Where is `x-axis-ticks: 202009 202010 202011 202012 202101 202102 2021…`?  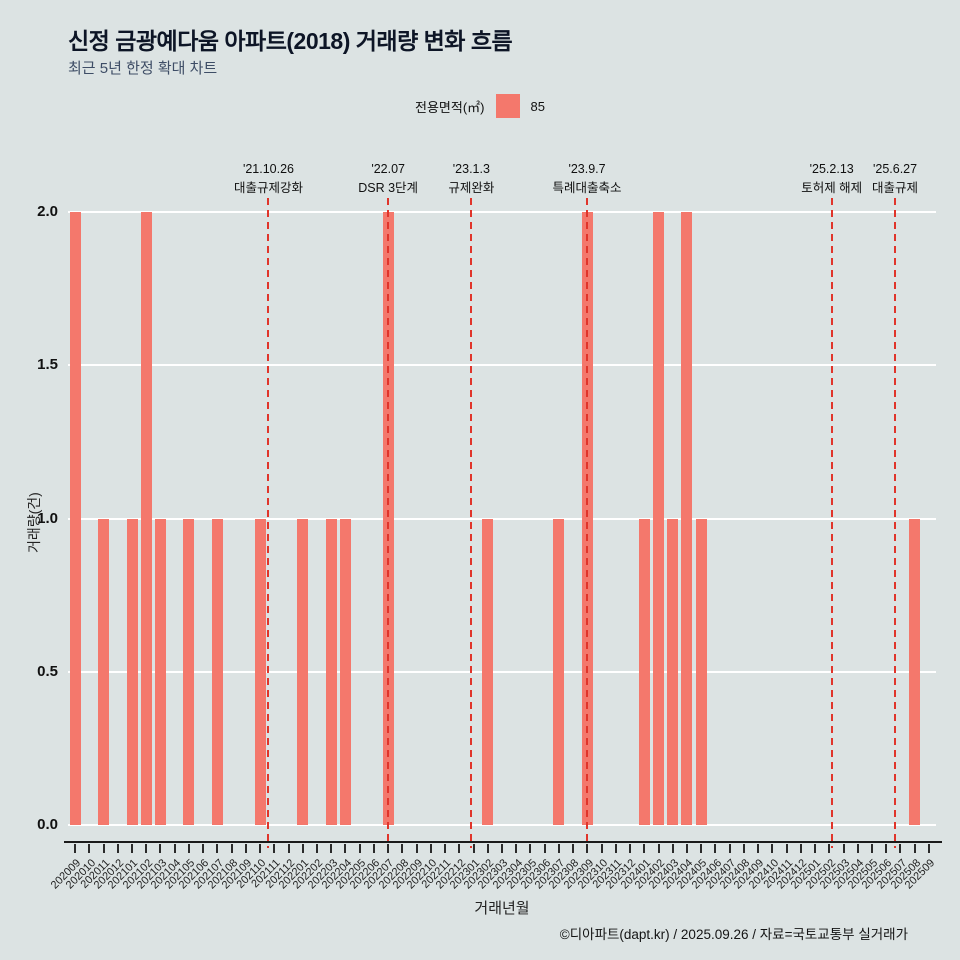 x-axis-ticks: 202009 202010 202011 202012 202101 202102 2021… is located at coordinates (493, 877).